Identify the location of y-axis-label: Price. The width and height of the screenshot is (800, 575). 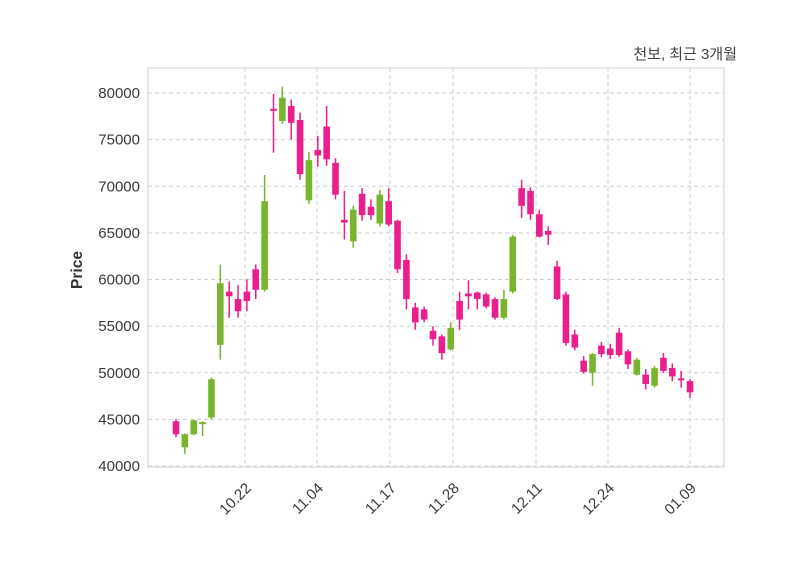
(77, 270).